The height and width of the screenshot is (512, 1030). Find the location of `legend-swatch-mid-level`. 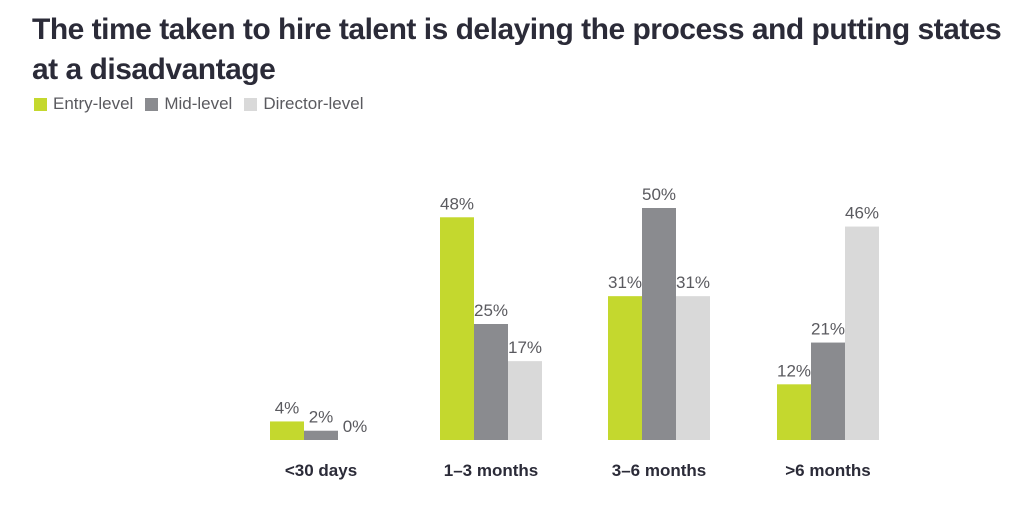

legend-swatch-mid-level is located at coordinates (152, 104).